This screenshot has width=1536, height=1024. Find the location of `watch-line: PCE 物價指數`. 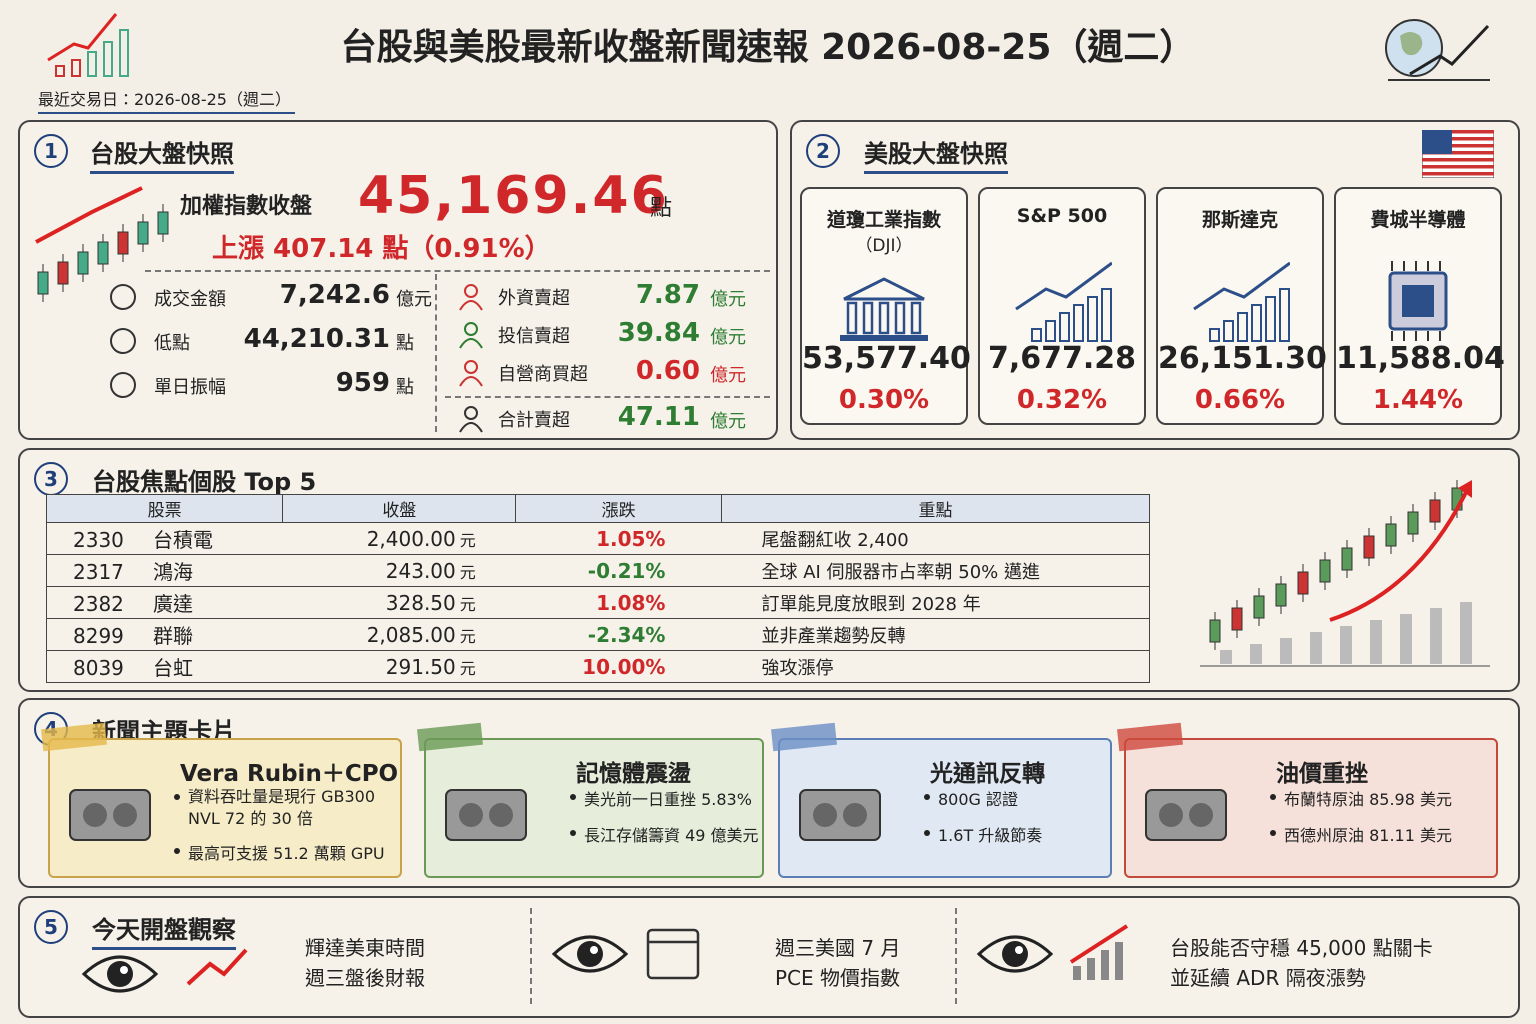

watch-line: PCE 物價指數 is located at coordinates (838, 978).